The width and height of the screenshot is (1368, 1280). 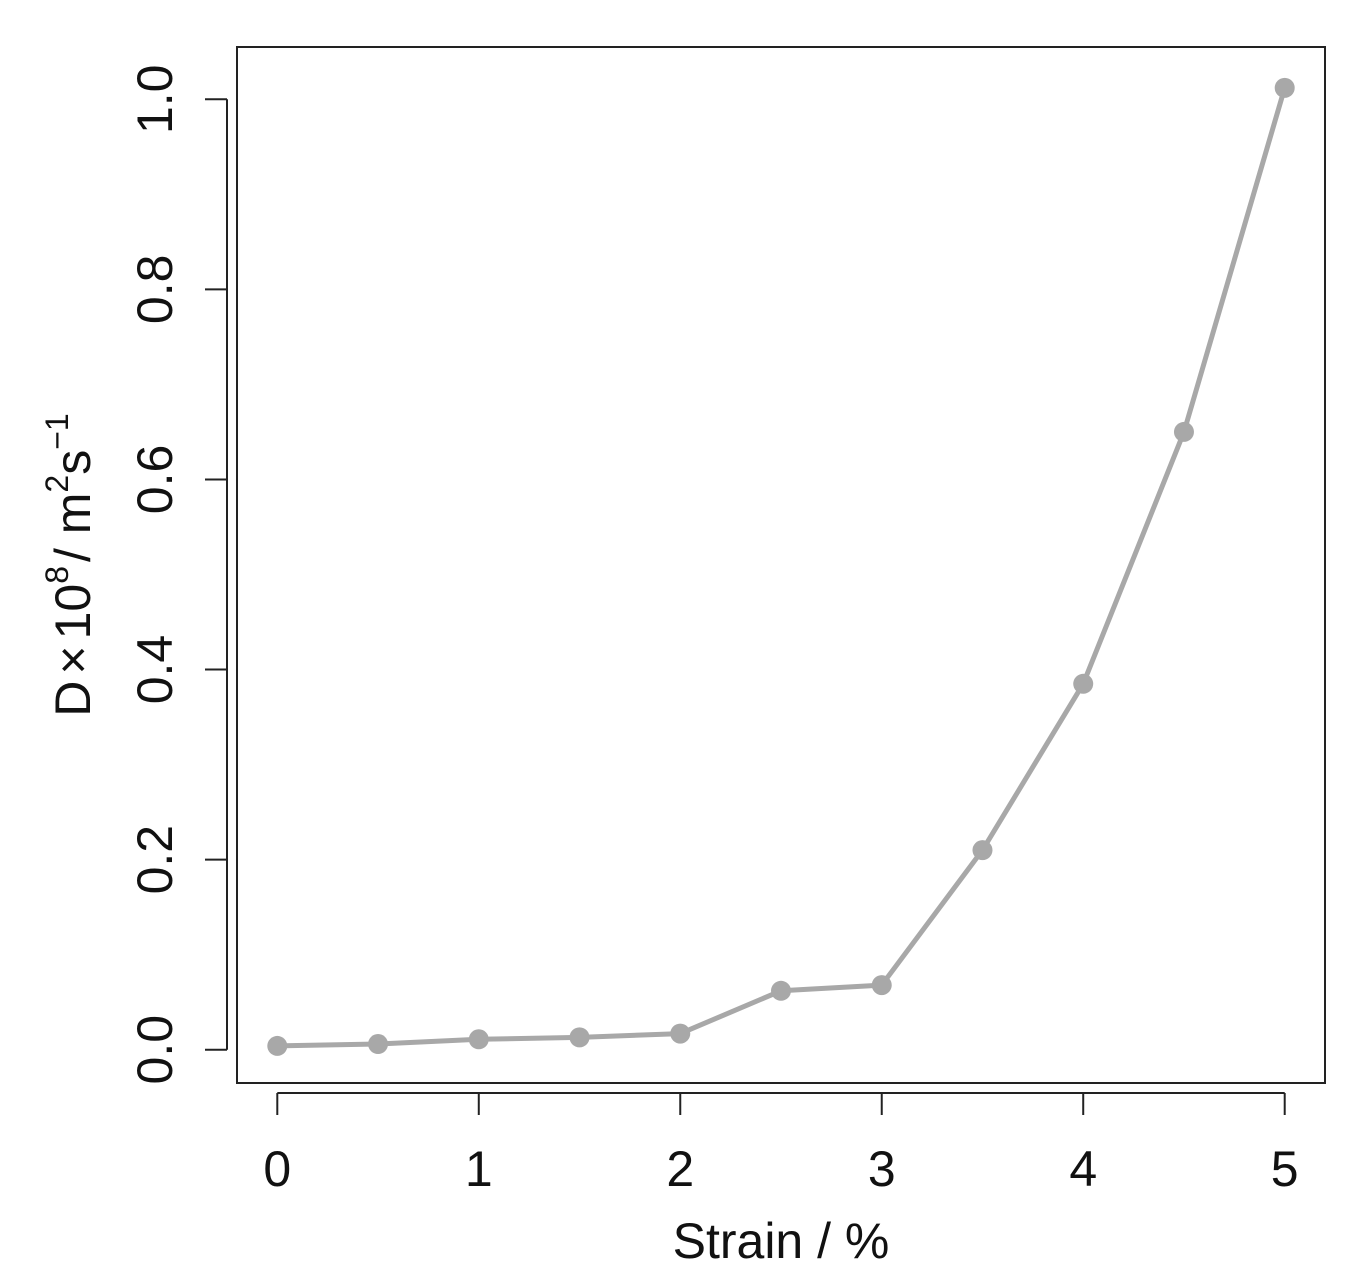 I want to click on y-title-ten: 10, so click(x=73, y=612).